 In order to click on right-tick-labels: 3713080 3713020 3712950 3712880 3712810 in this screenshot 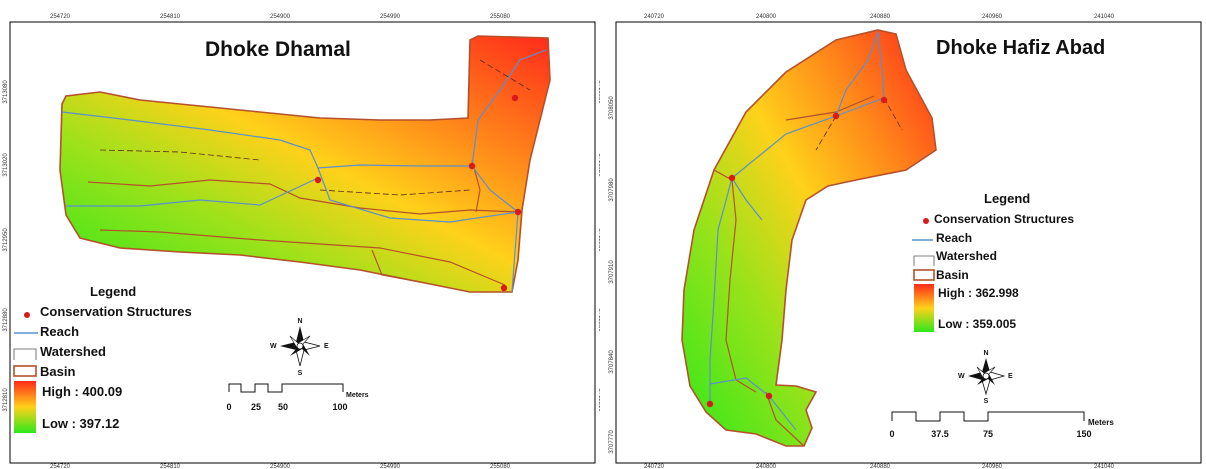, I will do `click(598, 246)`.